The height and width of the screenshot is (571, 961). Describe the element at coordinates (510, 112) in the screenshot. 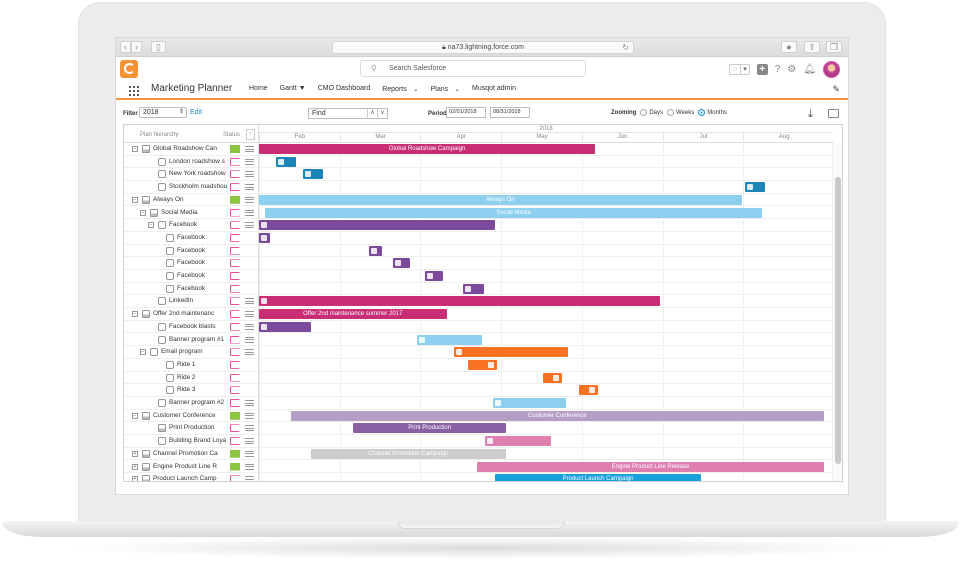

I see `period-end-input: 08/31/2018` at that location.